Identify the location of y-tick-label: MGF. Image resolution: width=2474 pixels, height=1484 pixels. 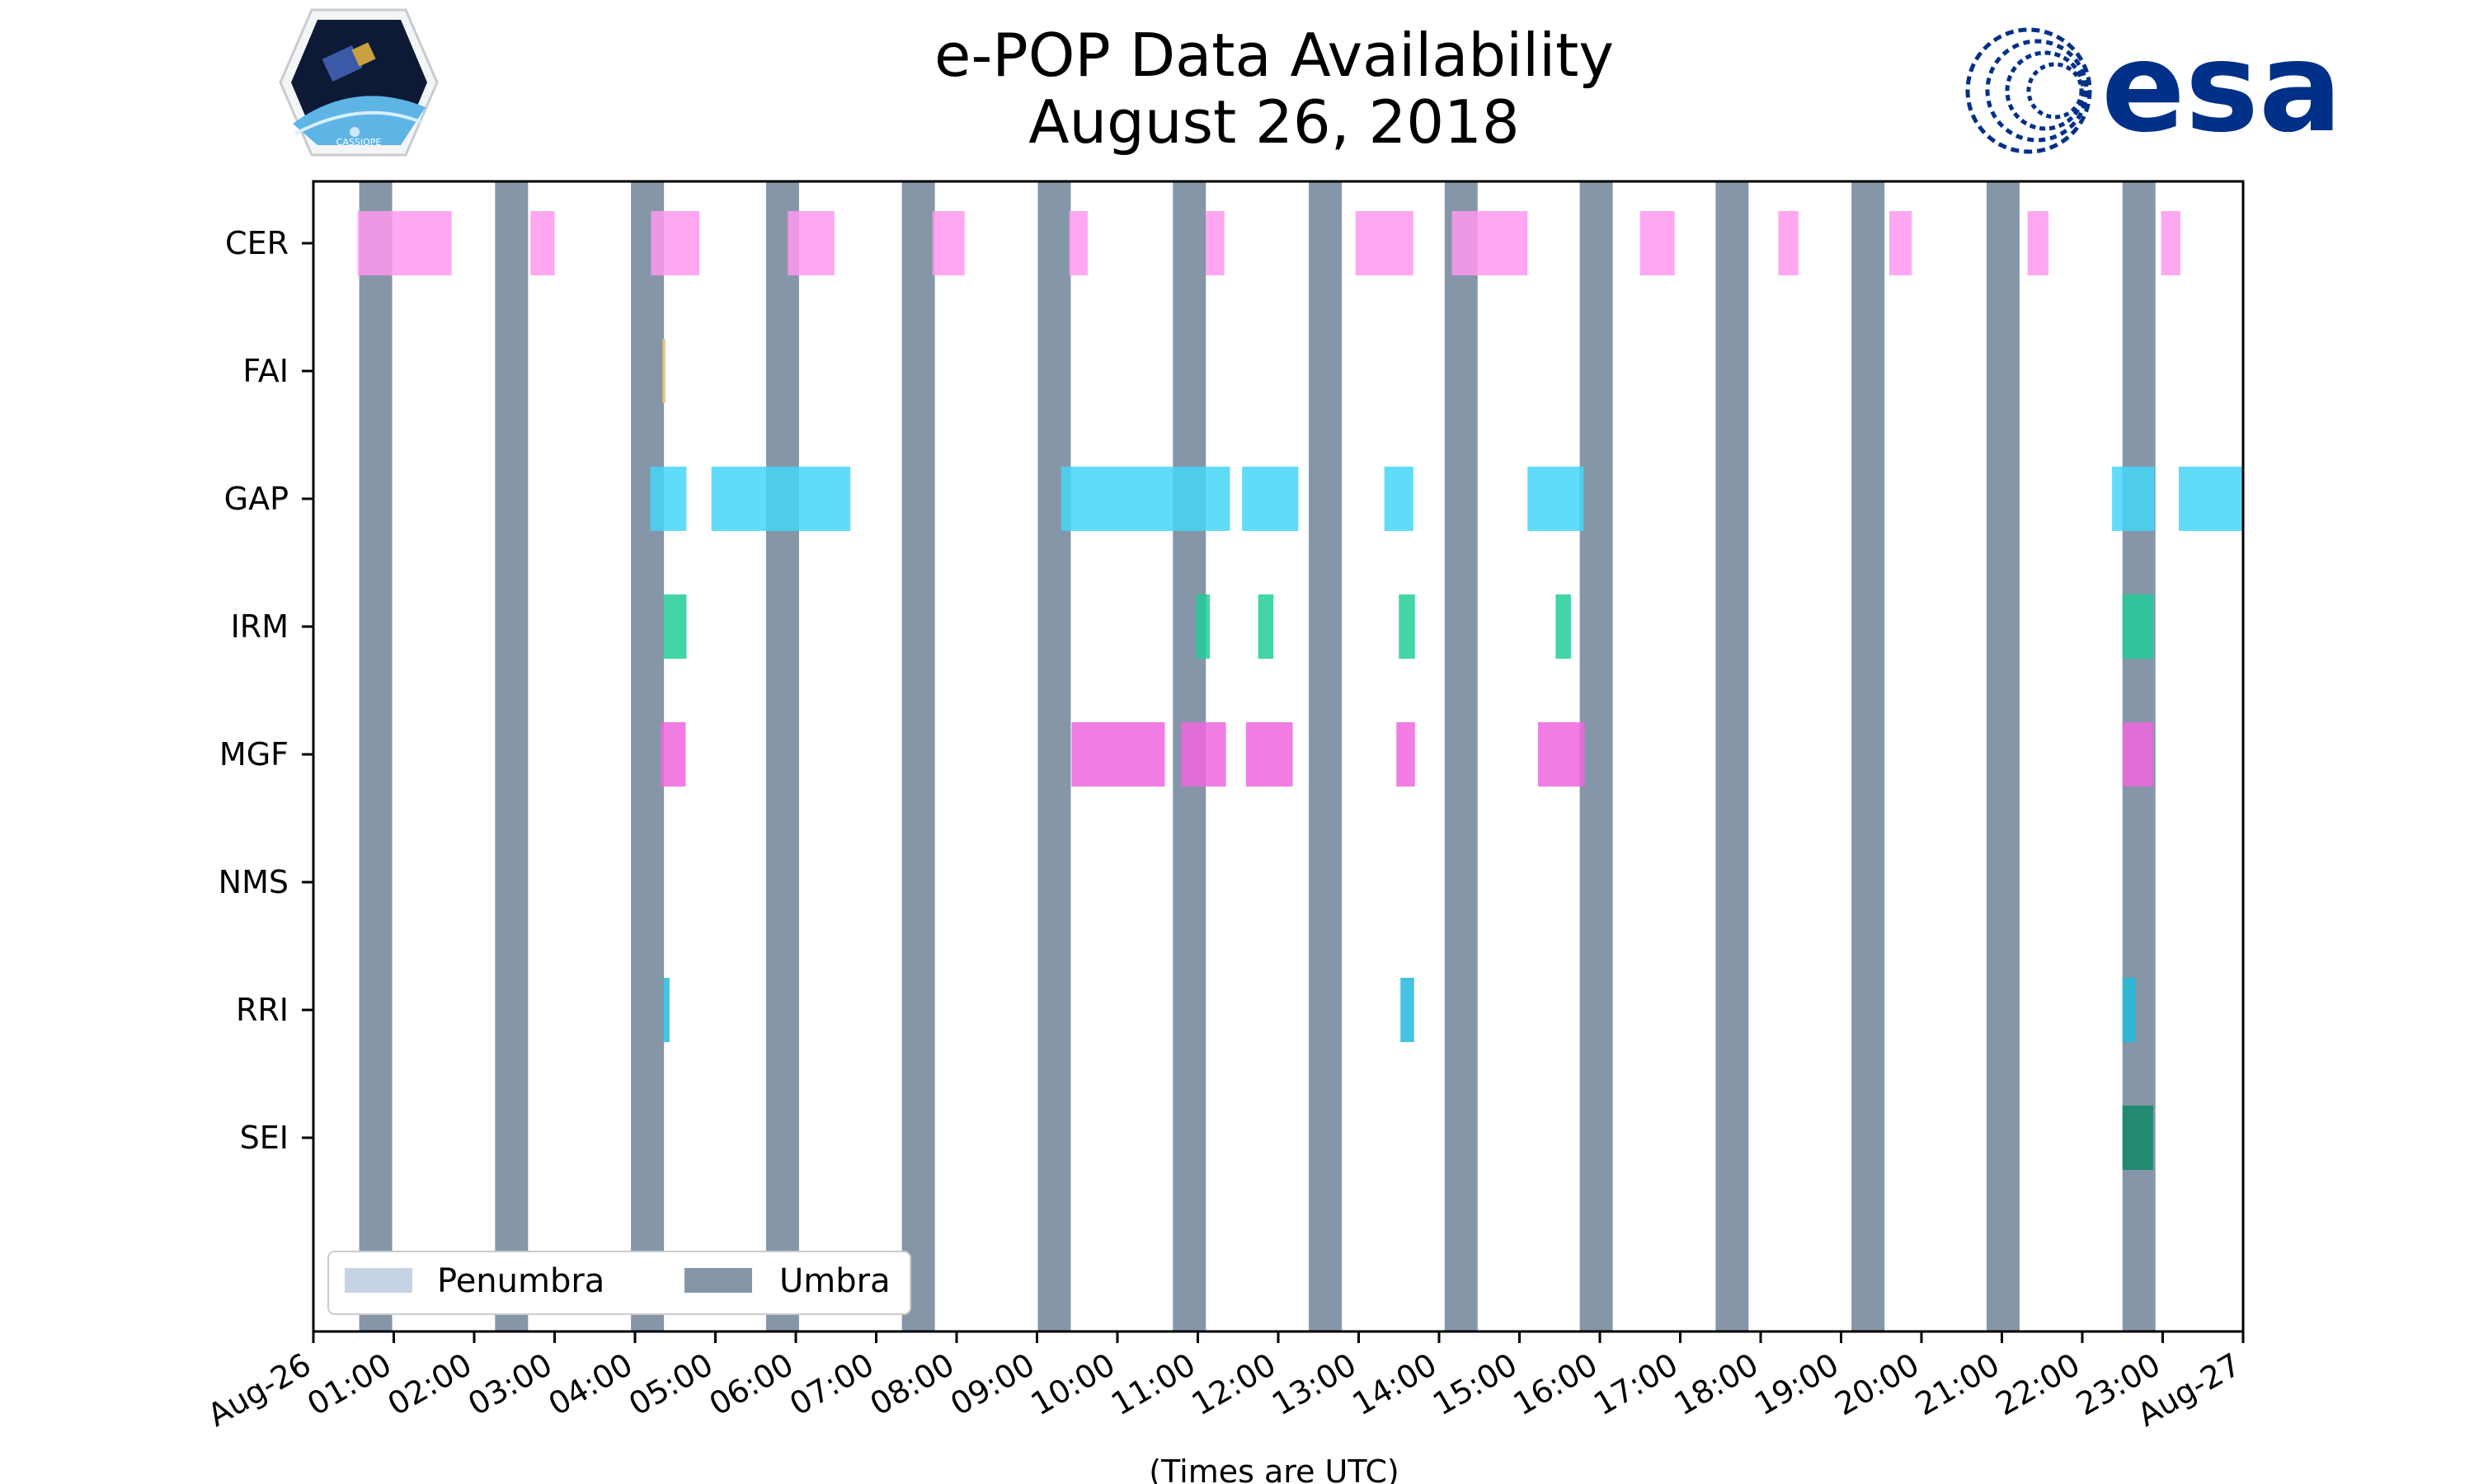
(254, 754).